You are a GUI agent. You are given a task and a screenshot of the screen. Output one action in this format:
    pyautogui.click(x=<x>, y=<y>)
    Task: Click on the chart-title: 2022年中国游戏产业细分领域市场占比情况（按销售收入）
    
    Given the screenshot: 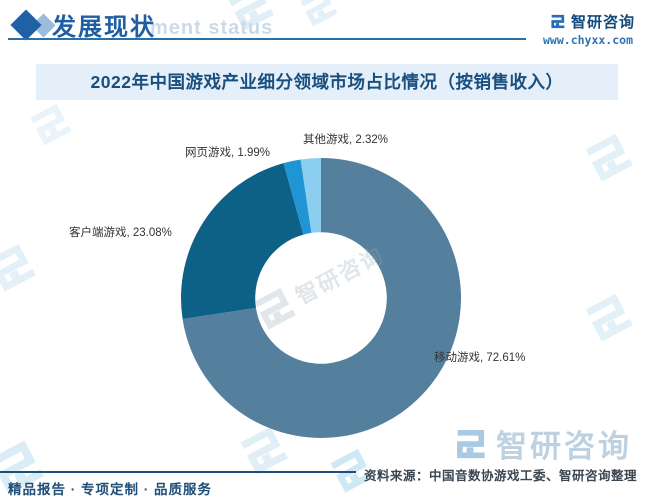 What is the action you would take?
    pyautogui.click(x=327, y=82)
    